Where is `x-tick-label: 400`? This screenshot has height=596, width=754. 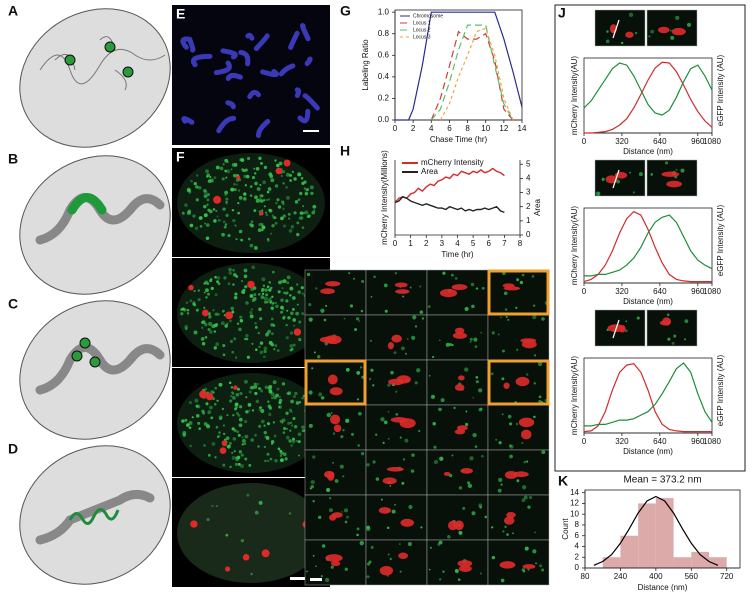
x-tick-label: 400 is located at coordinates (656, 576).